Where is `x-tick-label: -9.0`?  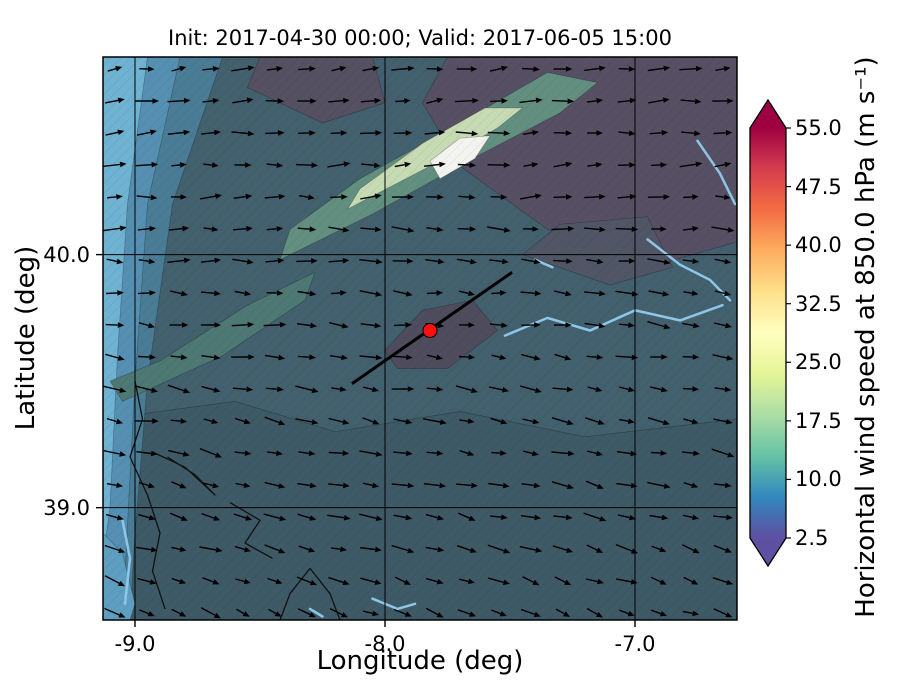 x-tick-label: -9.0 is located at coordinates (135, 644).